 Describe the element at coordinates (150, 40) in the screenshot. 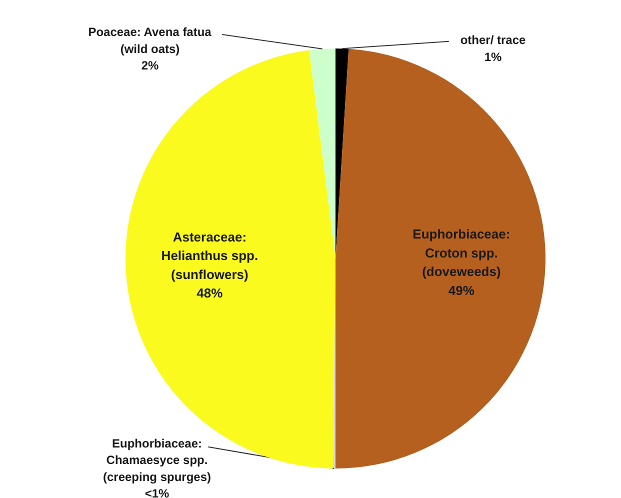

I see `slice-label: Poaceae: Avena fatua (wild oats)` at that location.